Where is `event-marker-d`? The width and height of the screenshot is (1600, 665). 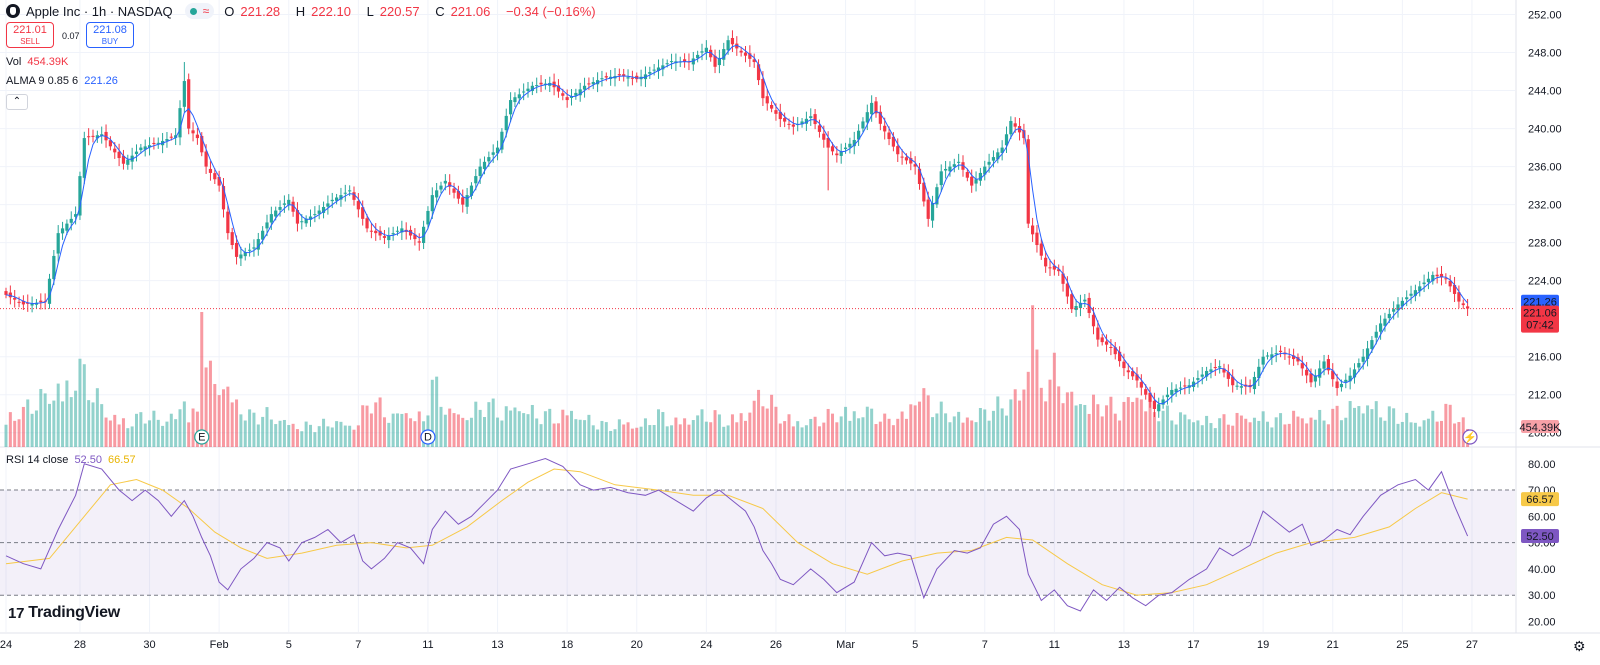
event-marker-d is located at coordinates (428, 437).